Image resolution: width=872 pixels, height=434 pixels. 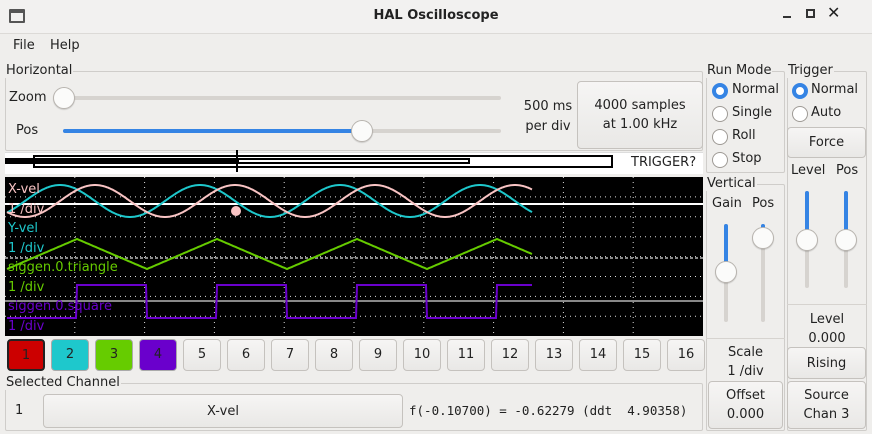 I want to click on channel-button-11: 11, so click(x=466, y=355).